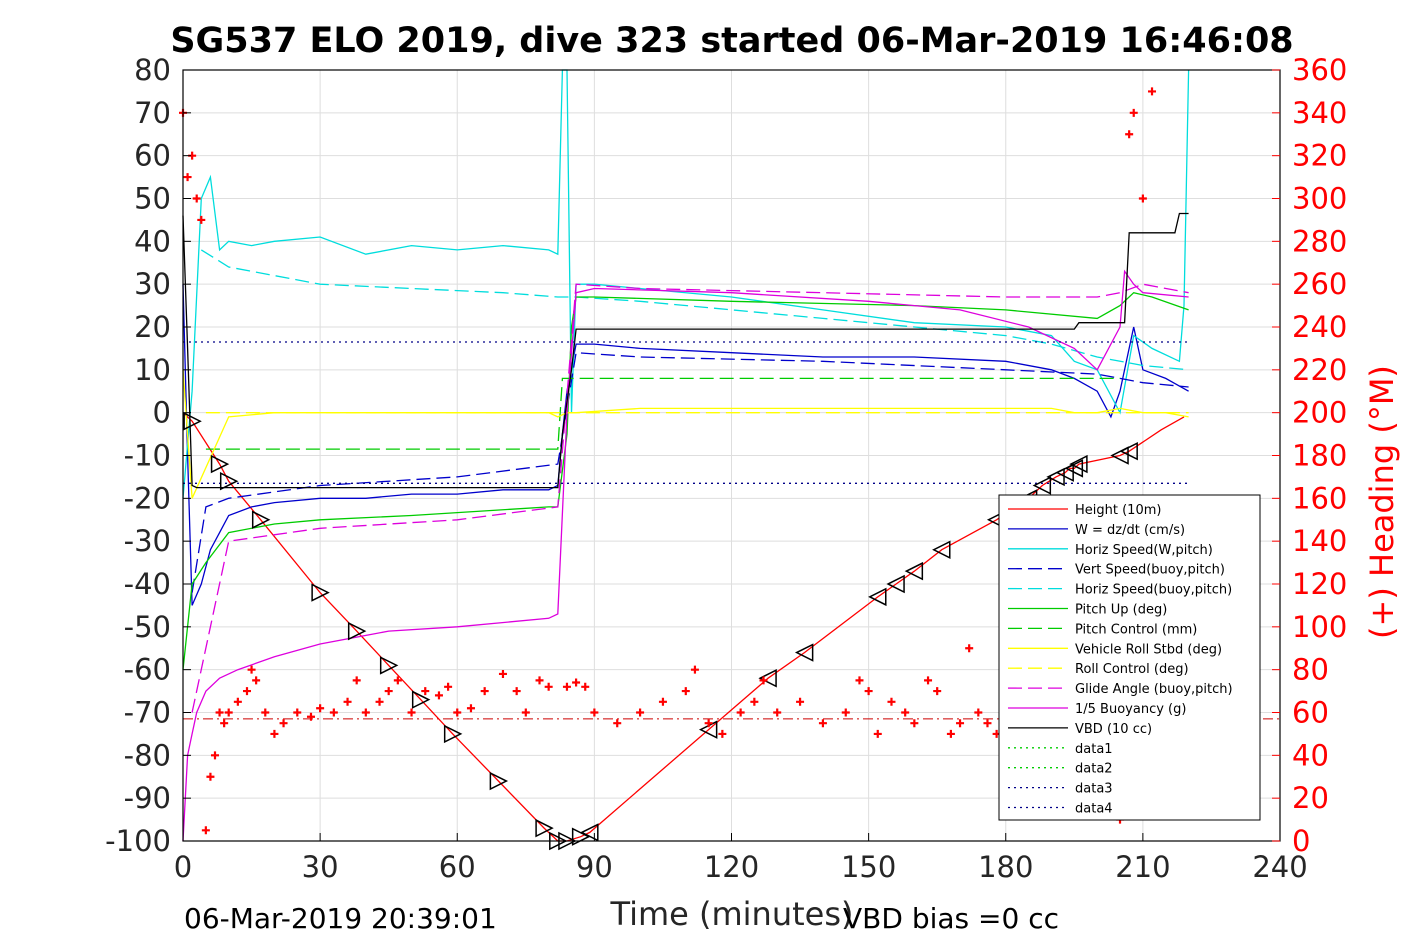 This screenshot has width=1417, height=945. I want to click on x-axis-label: Time (minutes), so click(732, 914).